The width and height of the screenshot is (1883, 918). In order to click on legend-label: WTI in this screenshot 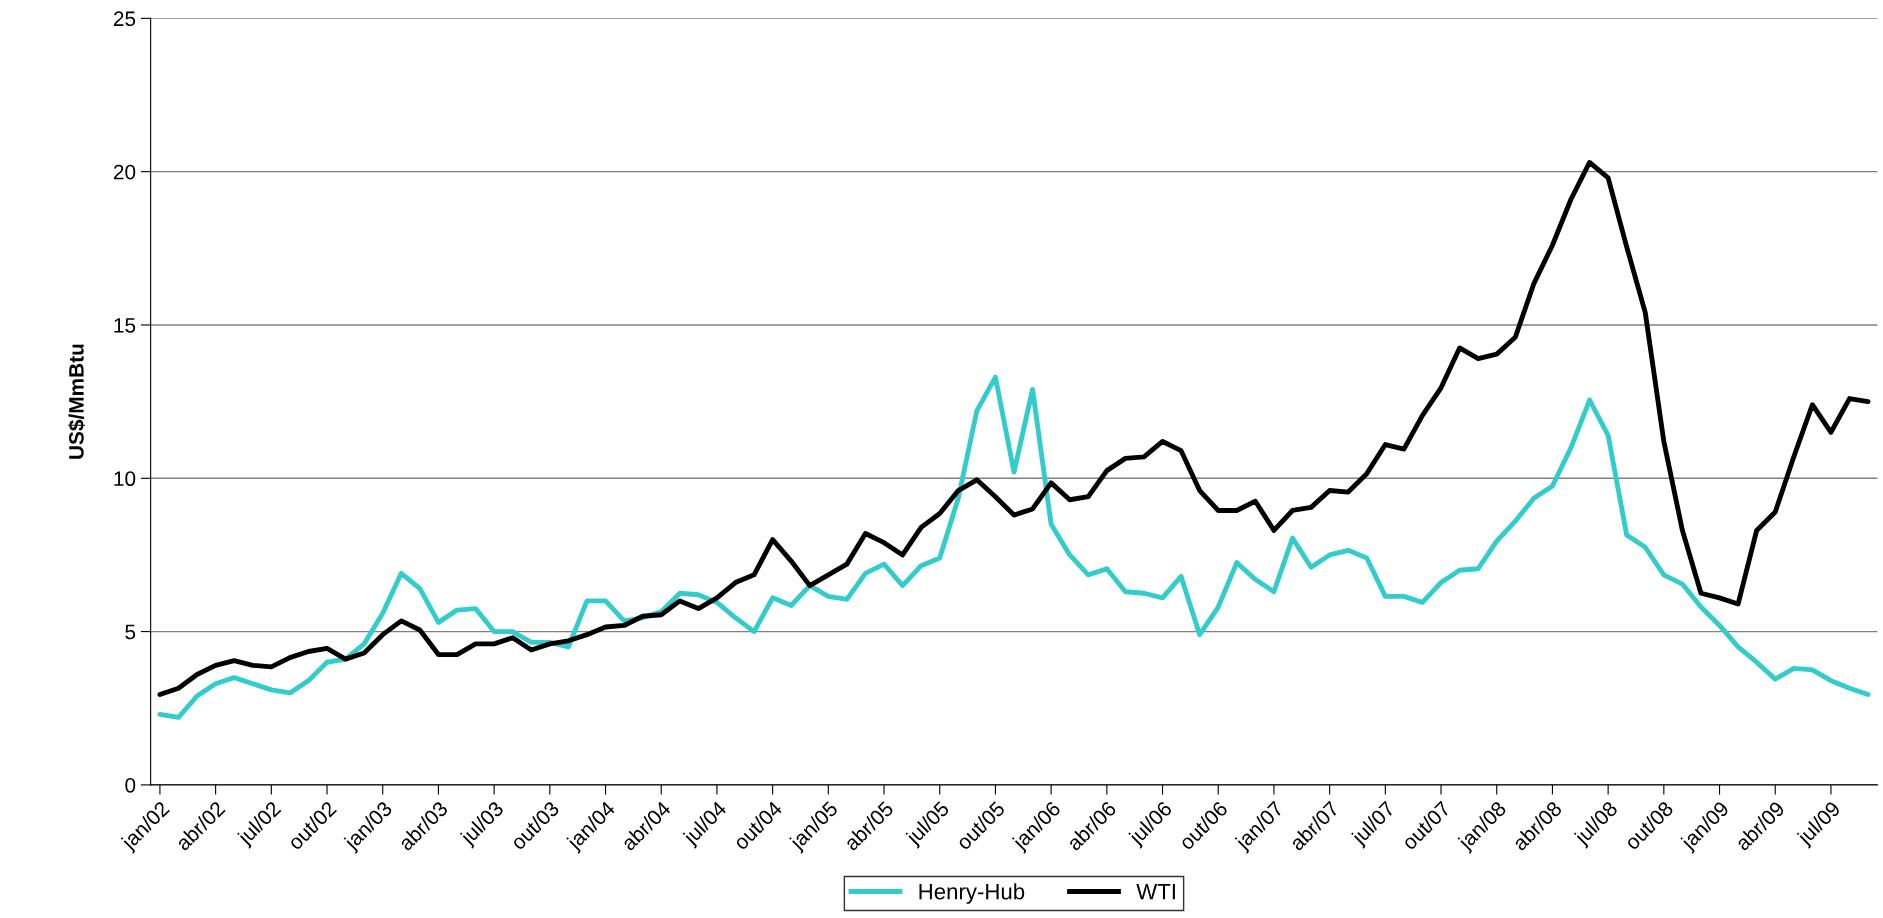, I will do `click(1155, 891)`.